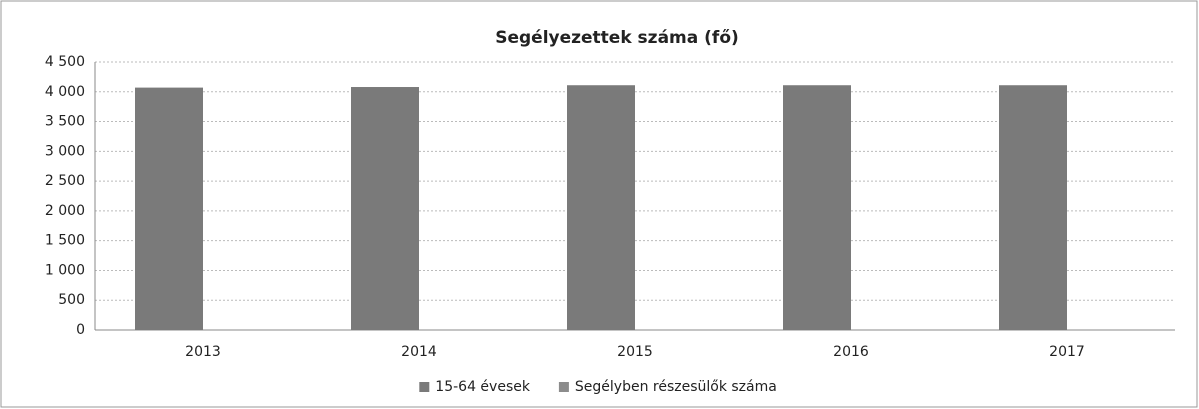 The width and height of the screenshot is (1199, 409). What do you see at coordinates (65, 270) in the screenshot?
I see `y-tick-label: 1 000` at bounding box center [65, 270].